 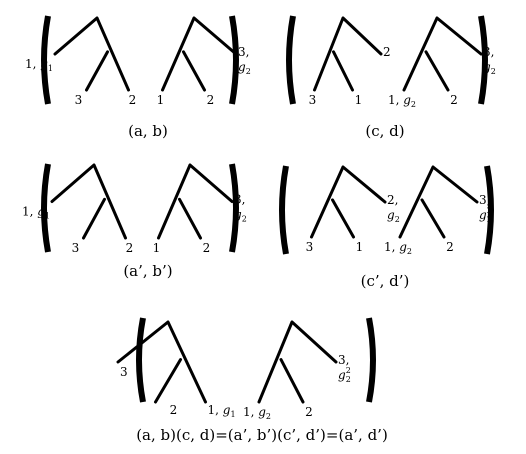 What do you see at coordinates (268, 416) in the screenshot?
I see `tree-product-2-leaf-1-sub: 2` at bounding box center [268, 416].